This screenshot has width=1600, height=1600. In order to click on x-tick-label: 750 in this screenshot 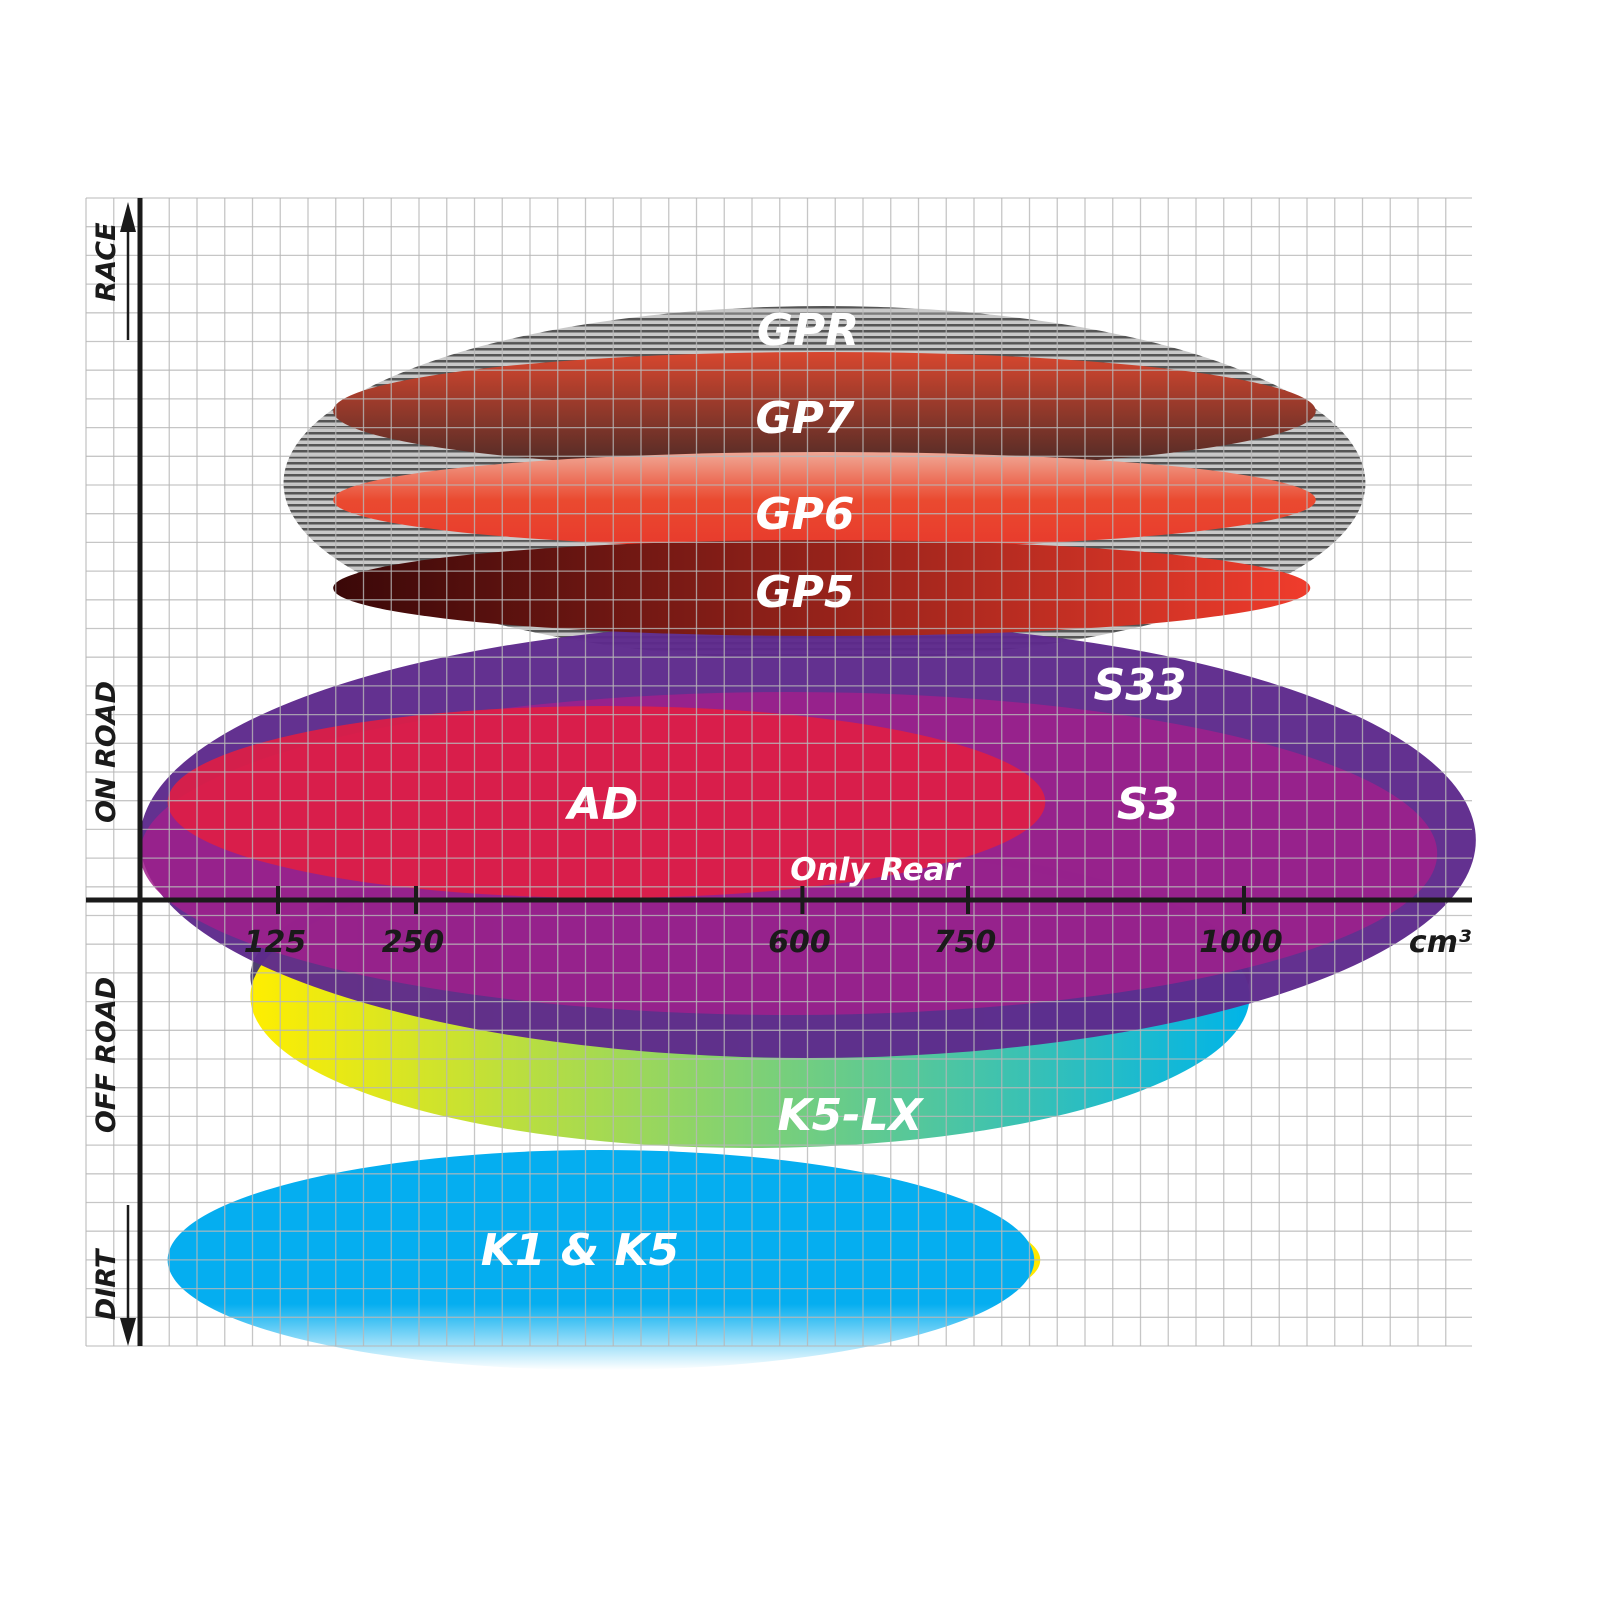, I will do `click(965, 942)`.